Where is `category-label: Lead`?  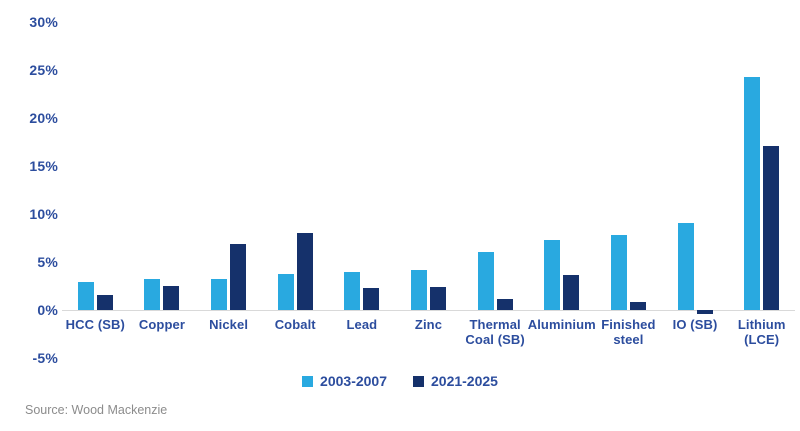 category-label: Lead is located at coordinates (362, 324).